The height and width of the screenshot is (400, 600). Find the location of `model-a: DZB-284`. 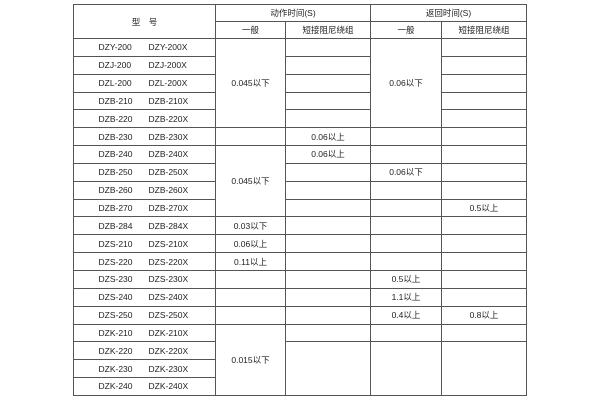

model-a: DZB-284 is located at coordinates (115, 225).